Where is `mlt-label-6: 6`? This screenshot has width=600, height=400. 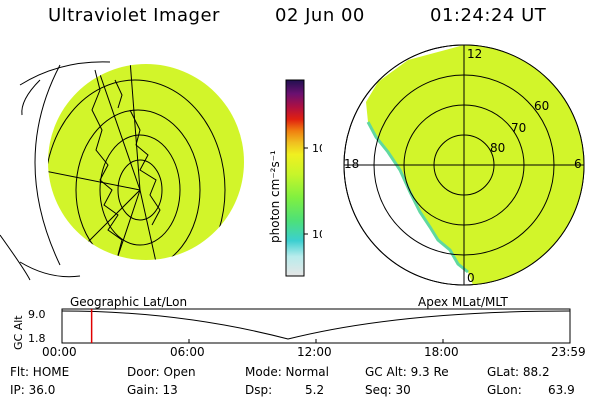 mlt-label-6: 6 is located at coordinates (578, 164).